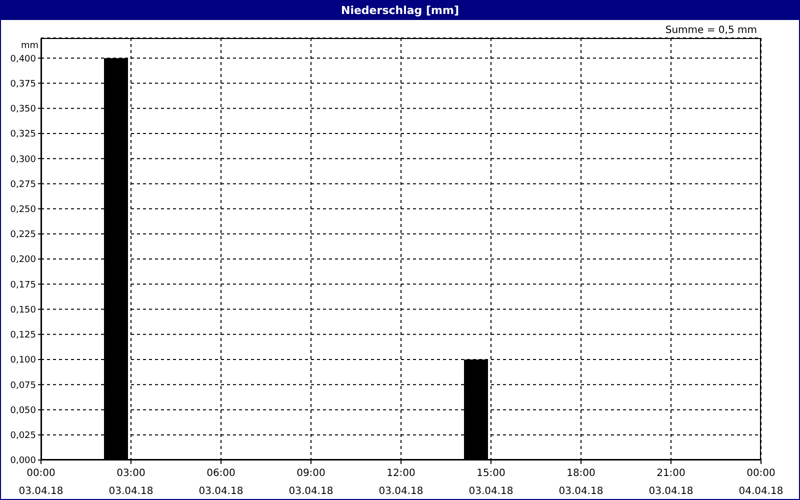 The width and height of the screenshot is (800, 500). What do you see at coordinates (30, 46) in the screenshot?
I see `y-axis-title: mm` at bounding box center [30, 46].